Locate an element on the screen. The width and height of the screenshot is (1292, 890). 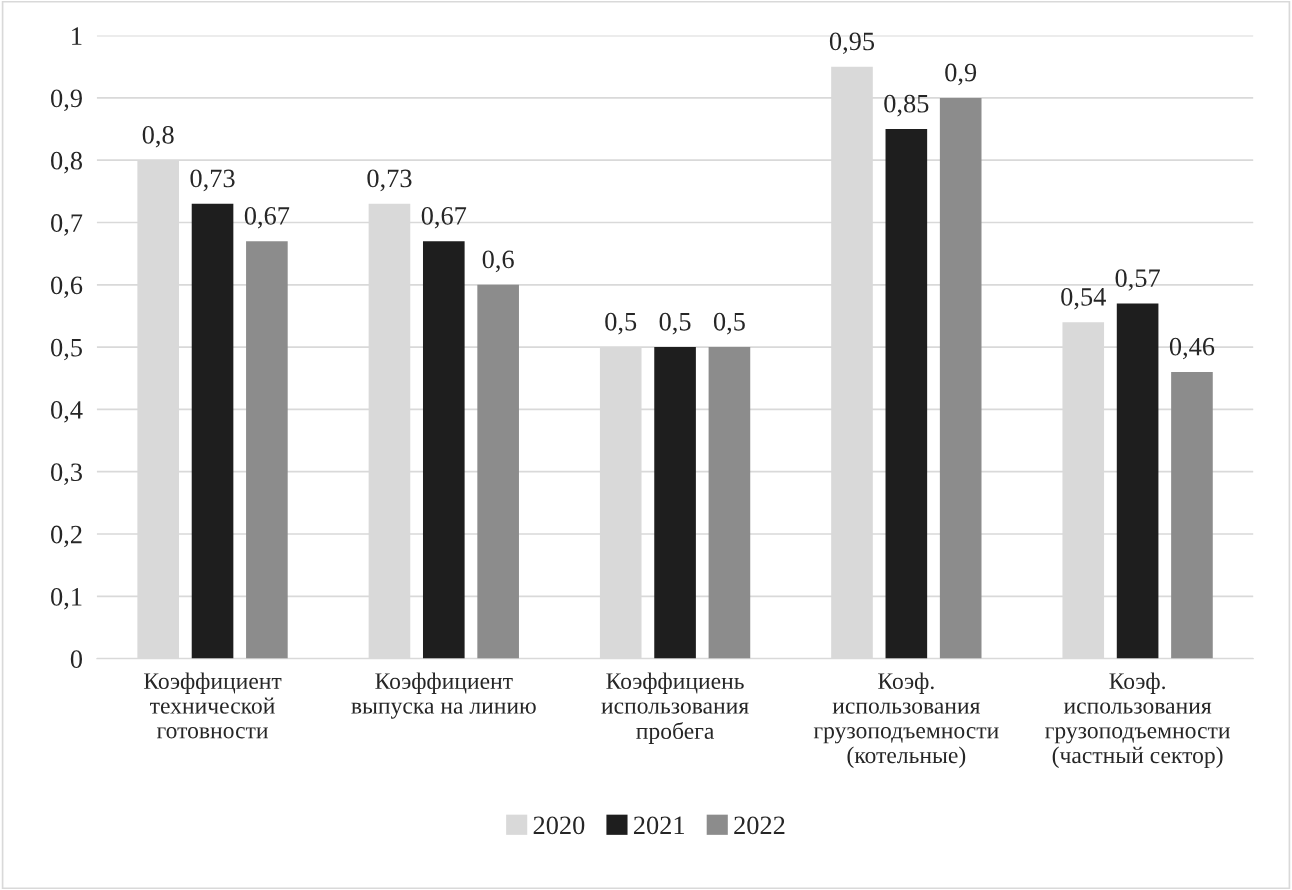
y-tick-label: 1 is located at coordinates (77, 36).